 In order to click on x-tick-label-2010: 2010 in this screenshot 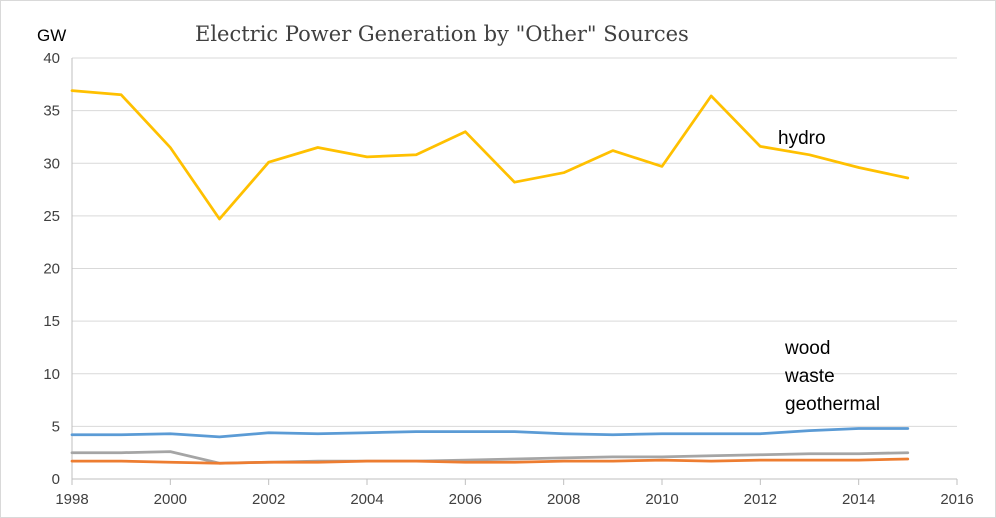, I will do `click(661, 499)`.